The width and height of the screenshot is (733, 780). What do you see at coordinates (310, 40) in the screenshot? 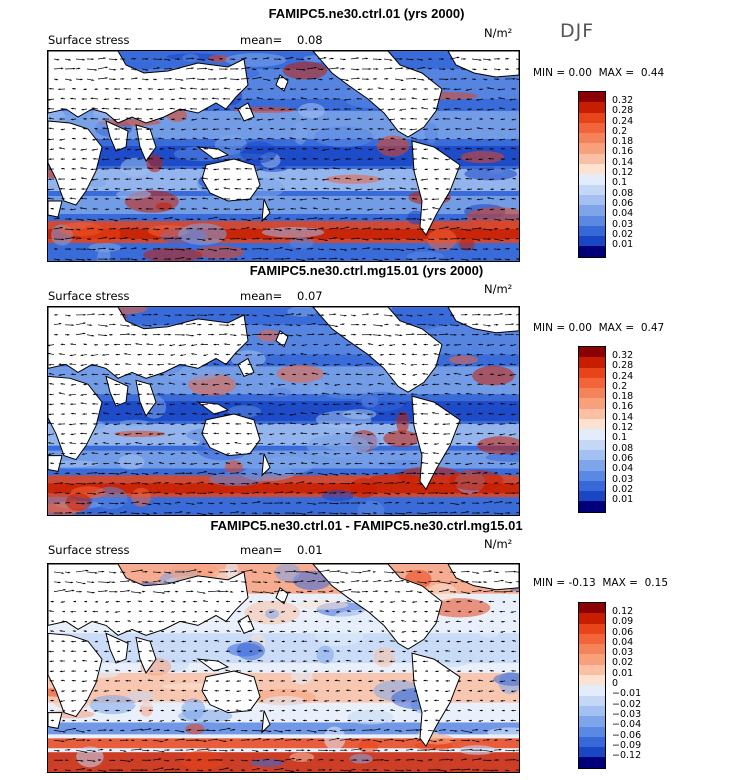
I see `mean-value: 0.08` at bounding box center [310, 40].